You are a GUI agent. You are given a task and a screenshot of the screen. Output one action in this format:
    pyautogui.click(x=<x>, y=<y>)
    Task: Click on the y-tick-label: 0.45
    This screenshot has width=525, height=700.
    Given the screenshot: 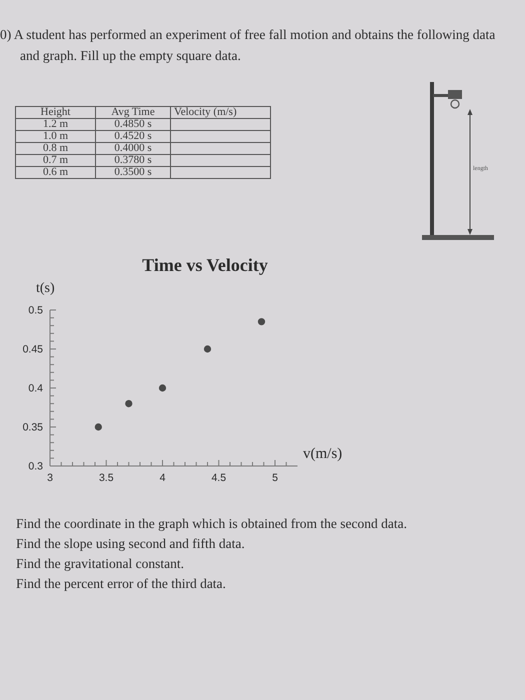 What is the action you would take?
    pyautogui.click(x=33, y=350)
    